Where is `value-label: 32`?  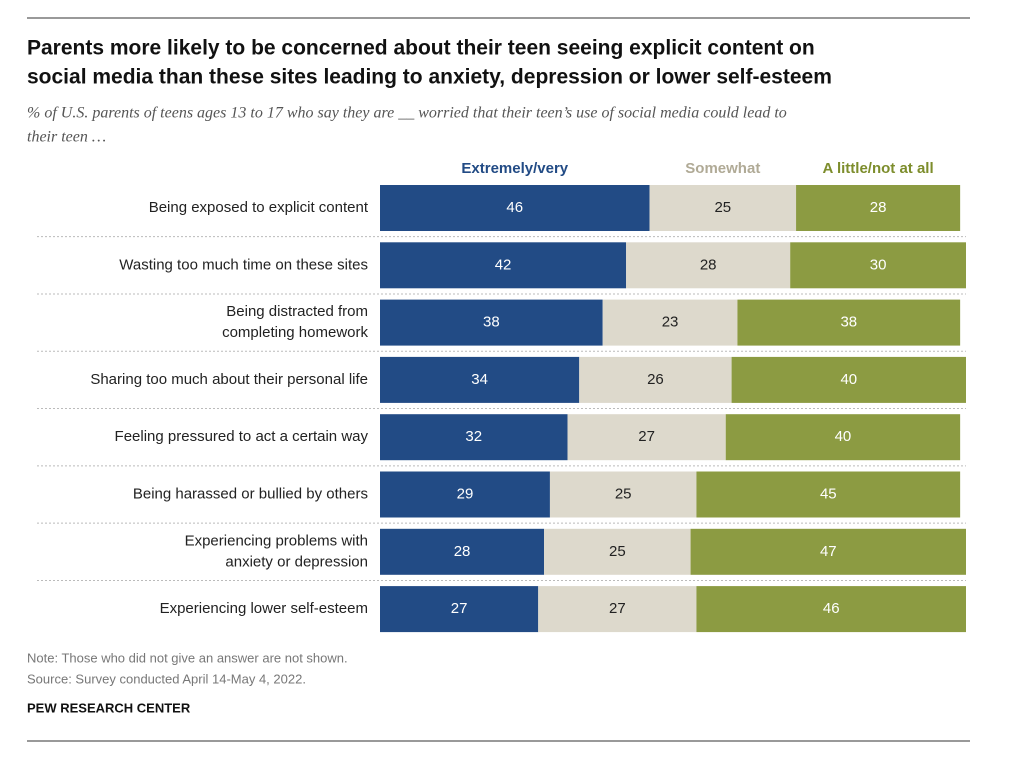
value-label: 32 is located at coordinates (473, 436).